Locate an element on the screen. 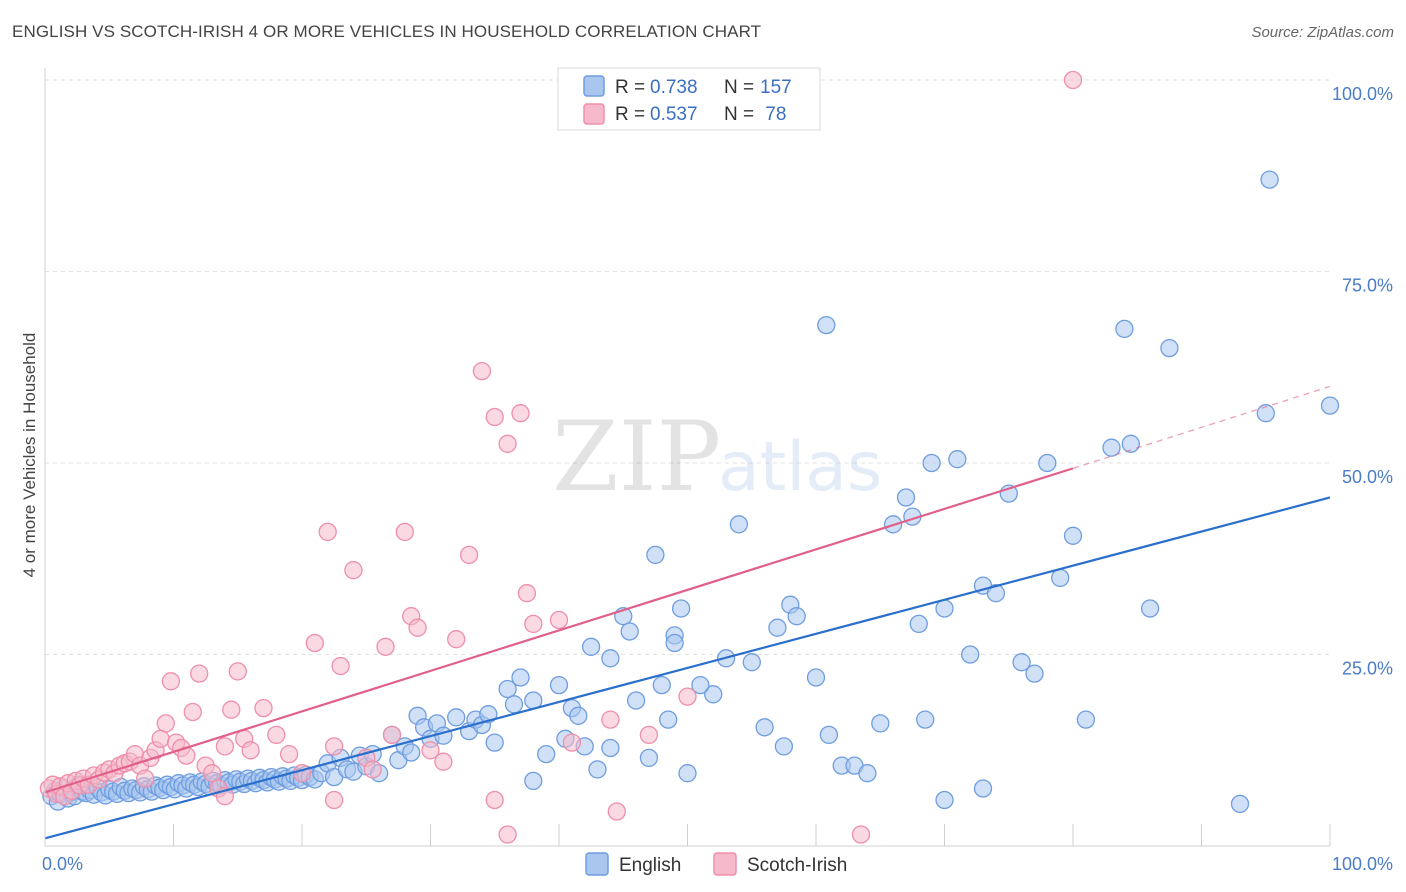 This screenshot has width=1406, height=892. x-tick-label-0: 0.0% is located at coordinates (62, 864).